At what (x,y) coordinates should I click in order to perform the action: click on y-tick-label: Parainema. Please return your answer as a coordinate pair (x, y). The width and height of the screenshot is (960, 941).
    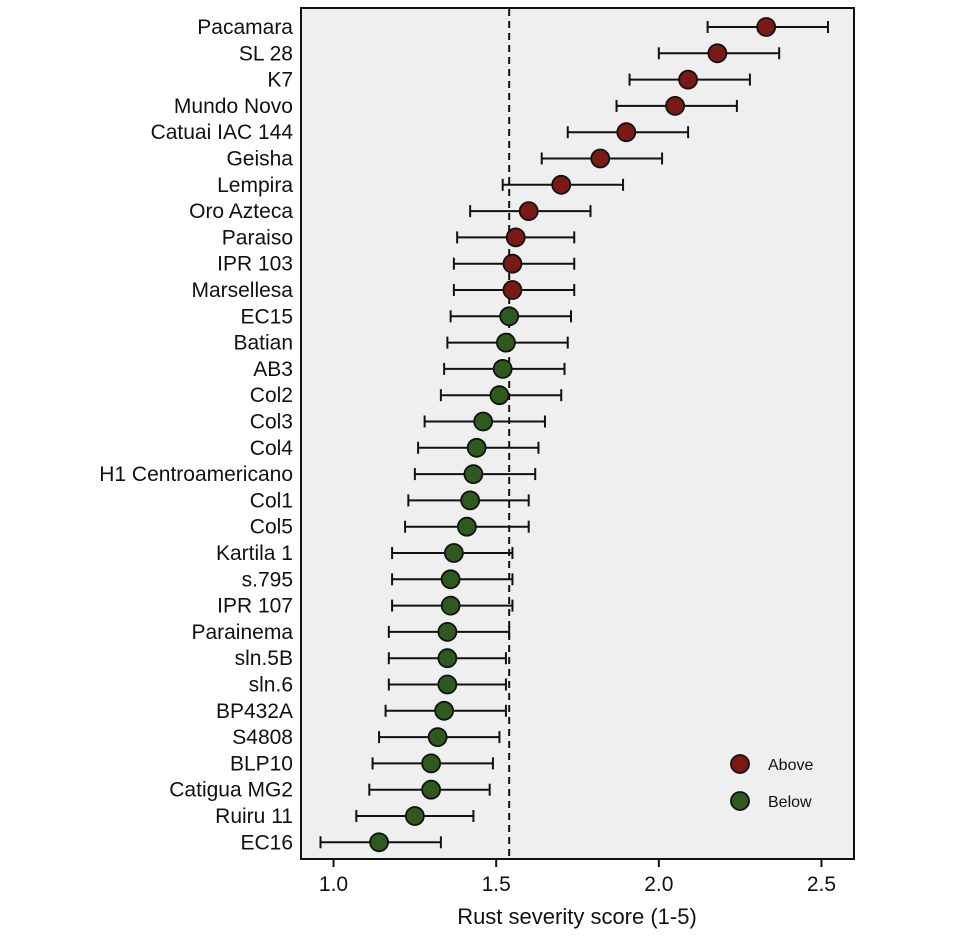
    Looking at the image, I should click on (242, 632).